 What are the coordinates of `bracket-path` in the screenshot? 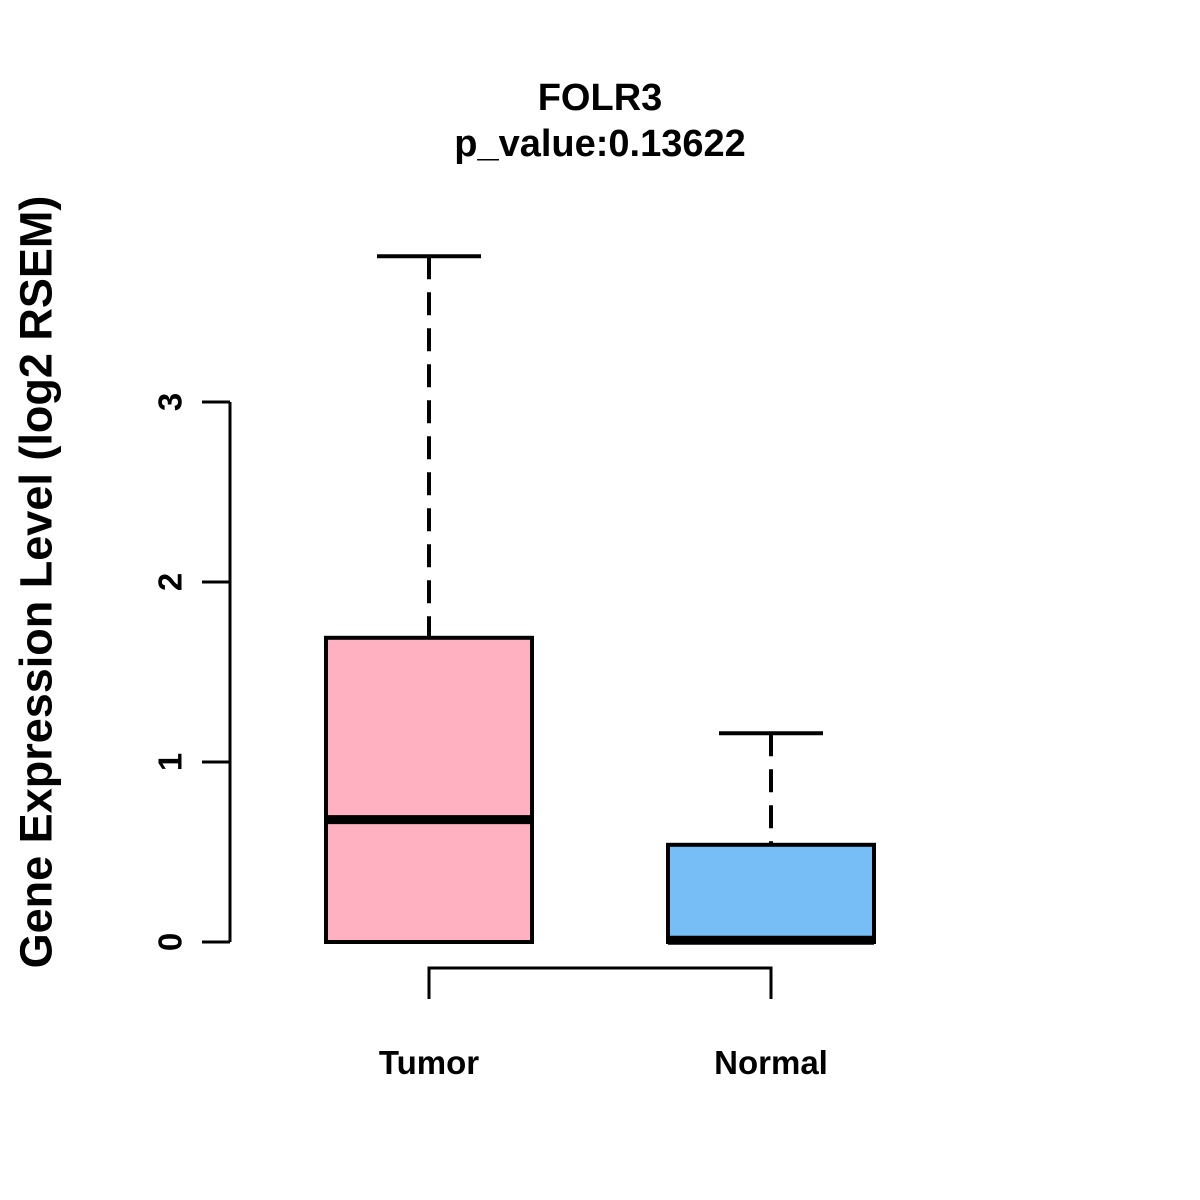 It's located at (600, 982).